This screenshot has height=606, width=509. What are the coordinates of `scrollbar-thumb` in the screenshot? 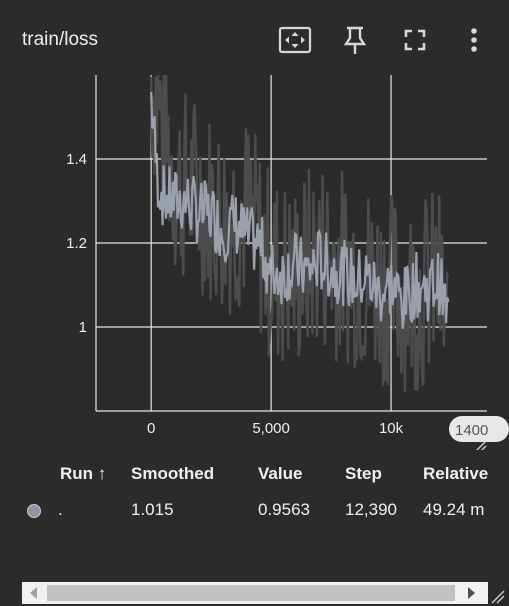 It's located at (251, 593).